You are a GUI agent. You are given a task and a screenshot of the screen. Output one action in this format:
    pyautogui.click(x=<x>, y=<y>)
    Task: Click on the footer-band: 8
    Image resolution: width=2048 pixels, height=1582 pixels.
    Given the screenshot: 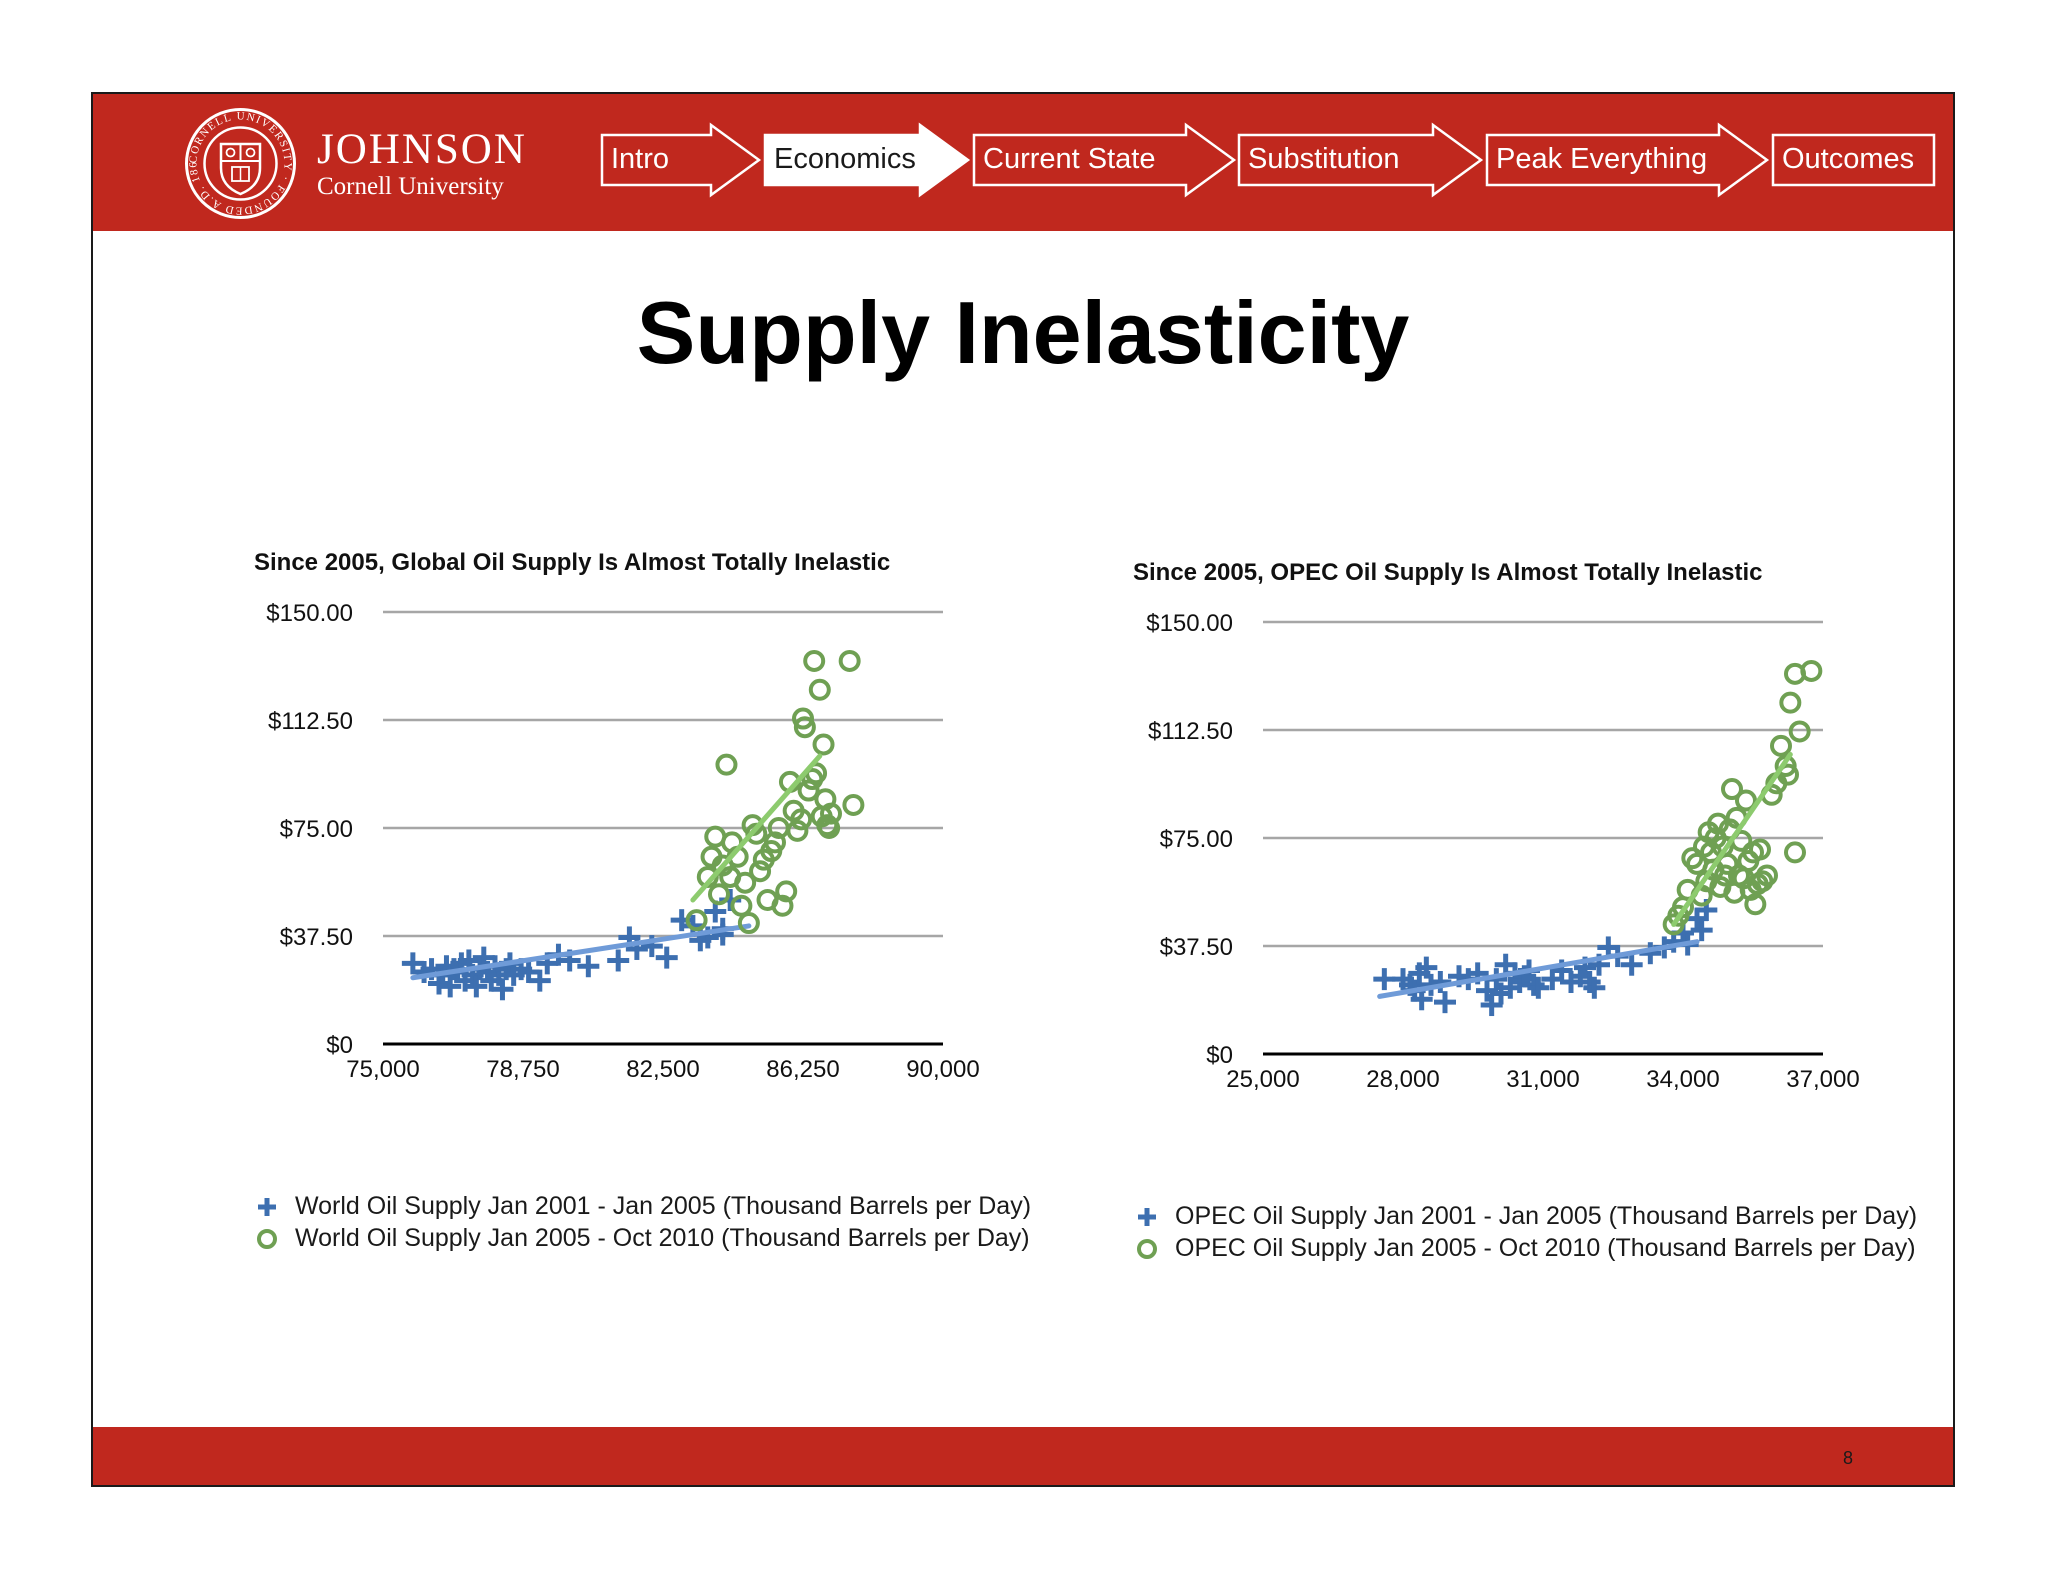 What is the action you would take?
    pyautogui.click(x=1023, y=1456)
    